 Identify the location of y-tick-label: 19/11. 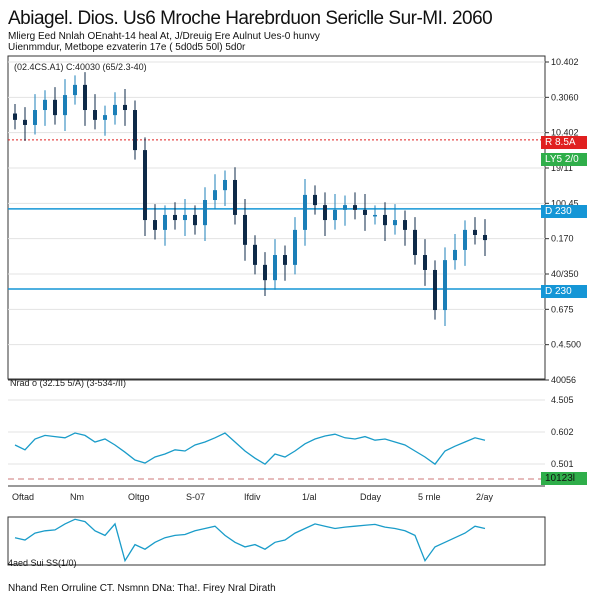
(562, 168).